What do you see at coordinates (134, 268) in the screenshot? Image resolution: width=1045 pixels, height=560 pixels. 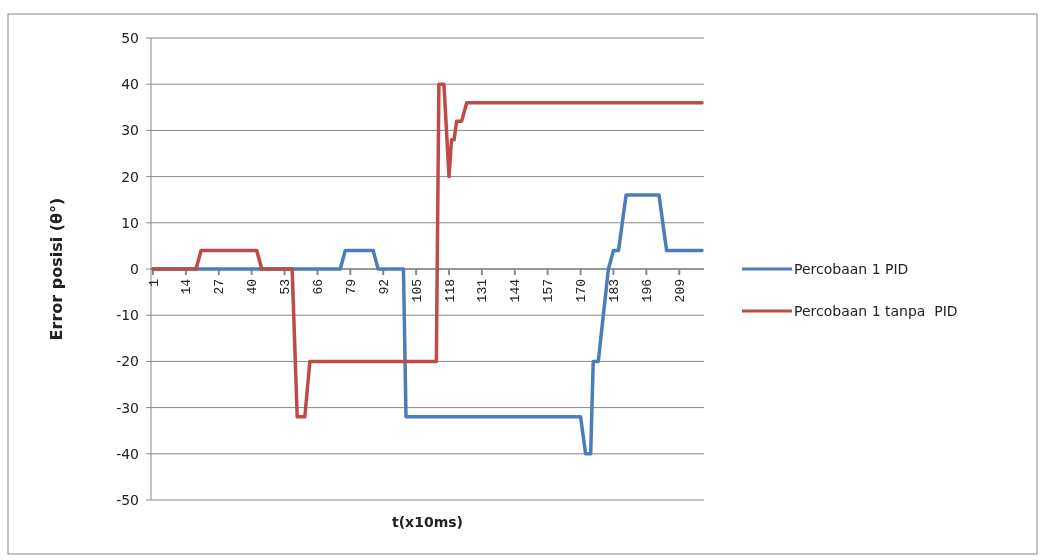 I see `y-tick-label: 0` at bounding box center [134, 268].